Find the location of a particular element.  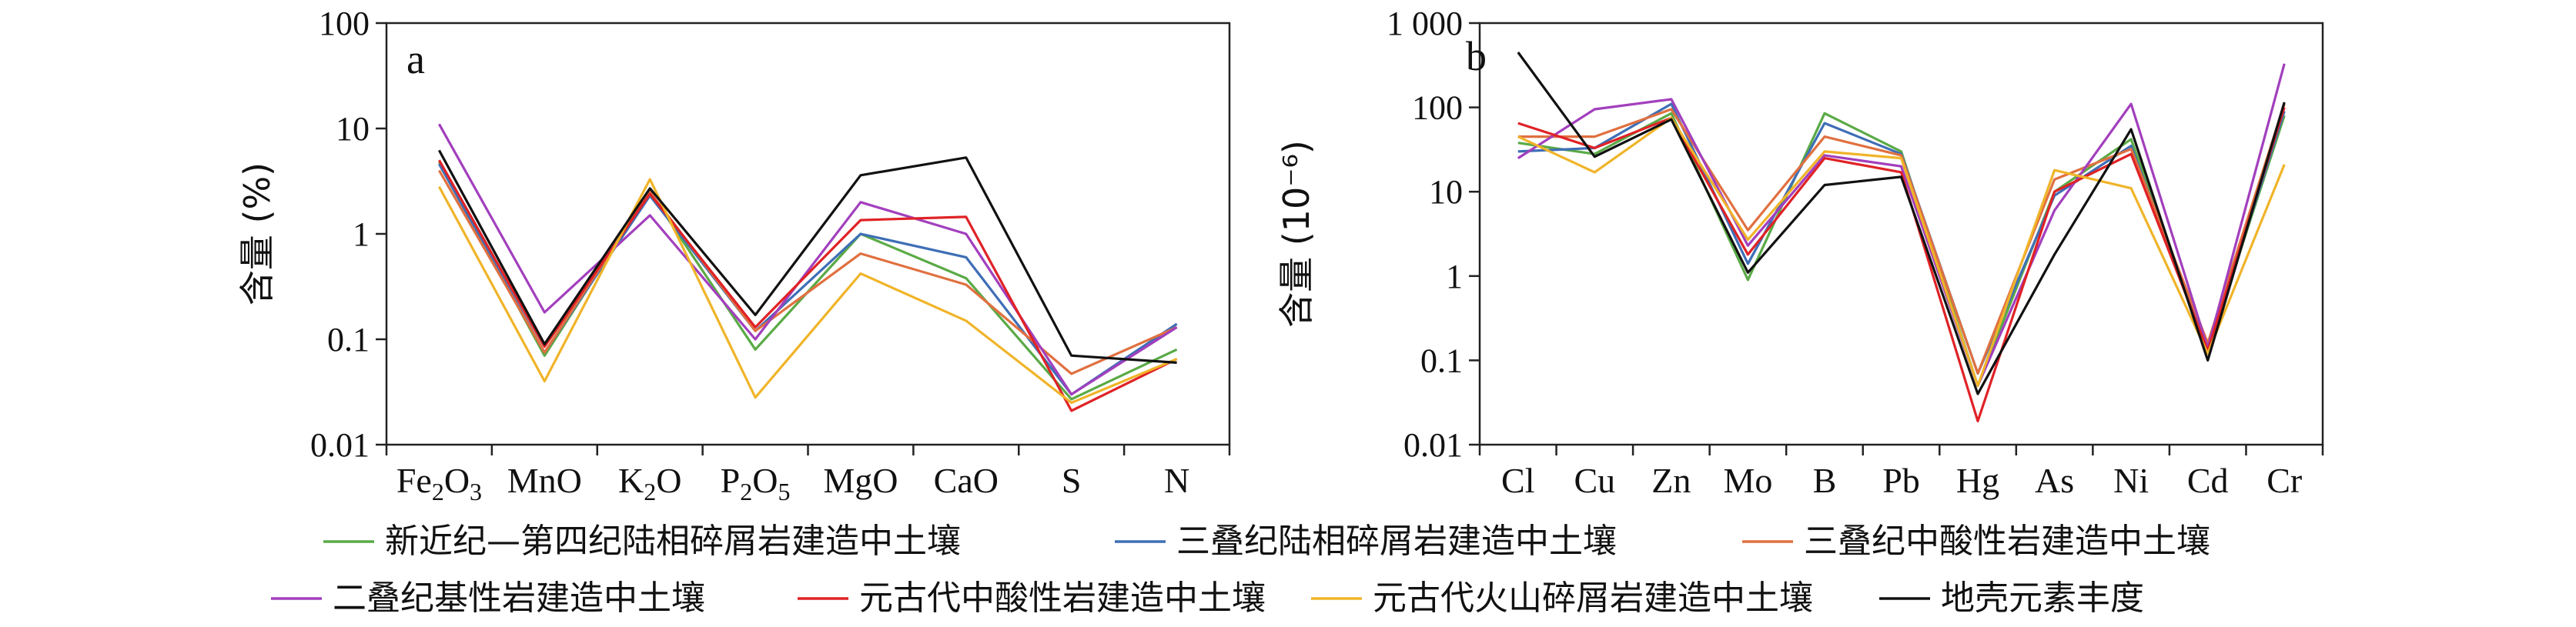

x-category-label-k2o: K2O is located at coordinates (649, 483).